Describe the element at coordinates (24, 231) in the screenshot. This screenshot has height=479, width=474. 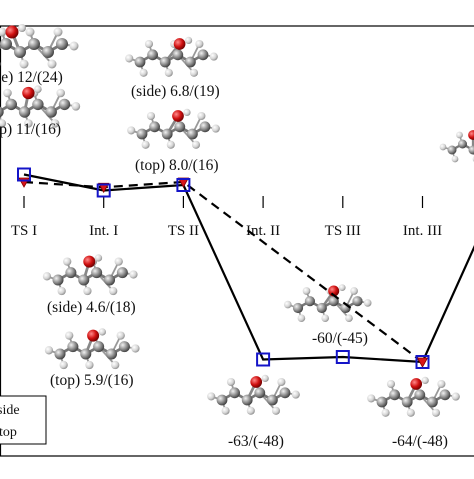
I see `x-tick-label: TS I` at that location.